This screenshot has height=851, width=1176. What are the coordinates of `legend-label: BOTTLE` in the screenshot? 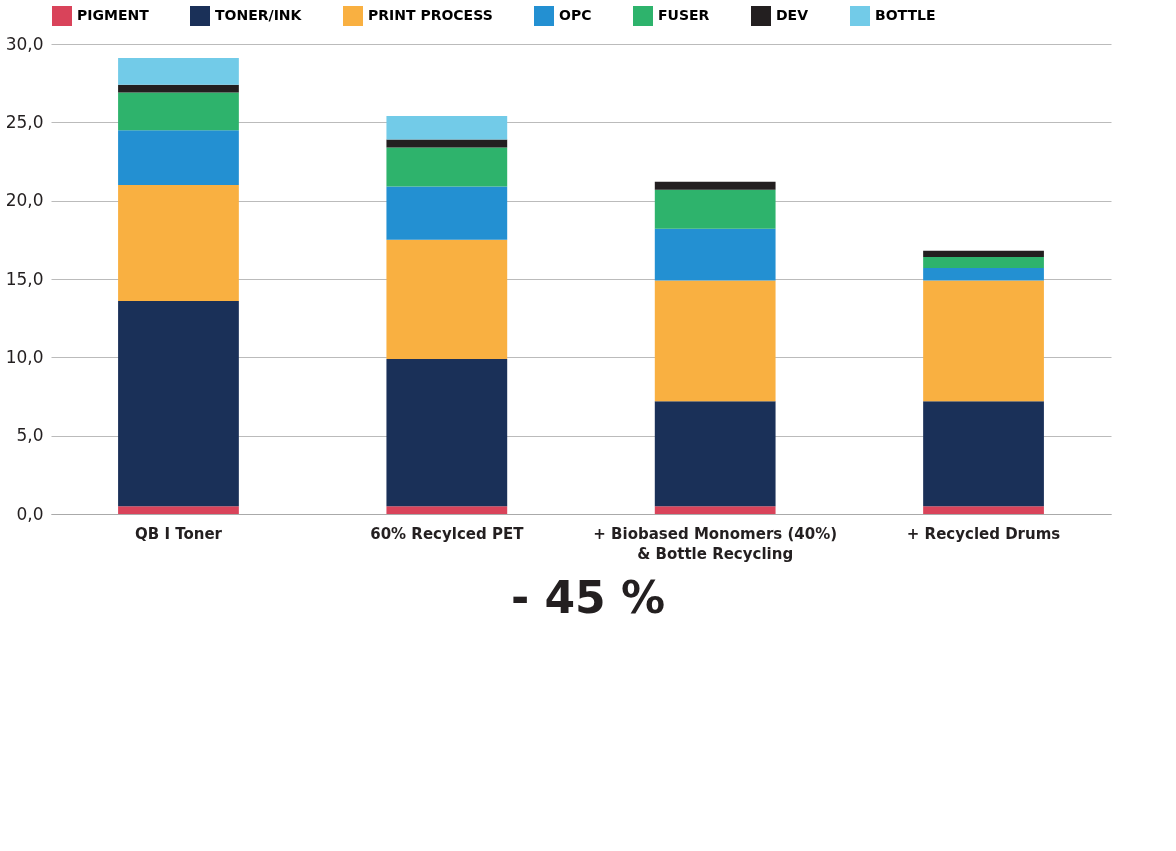 It's located at (905, 15).